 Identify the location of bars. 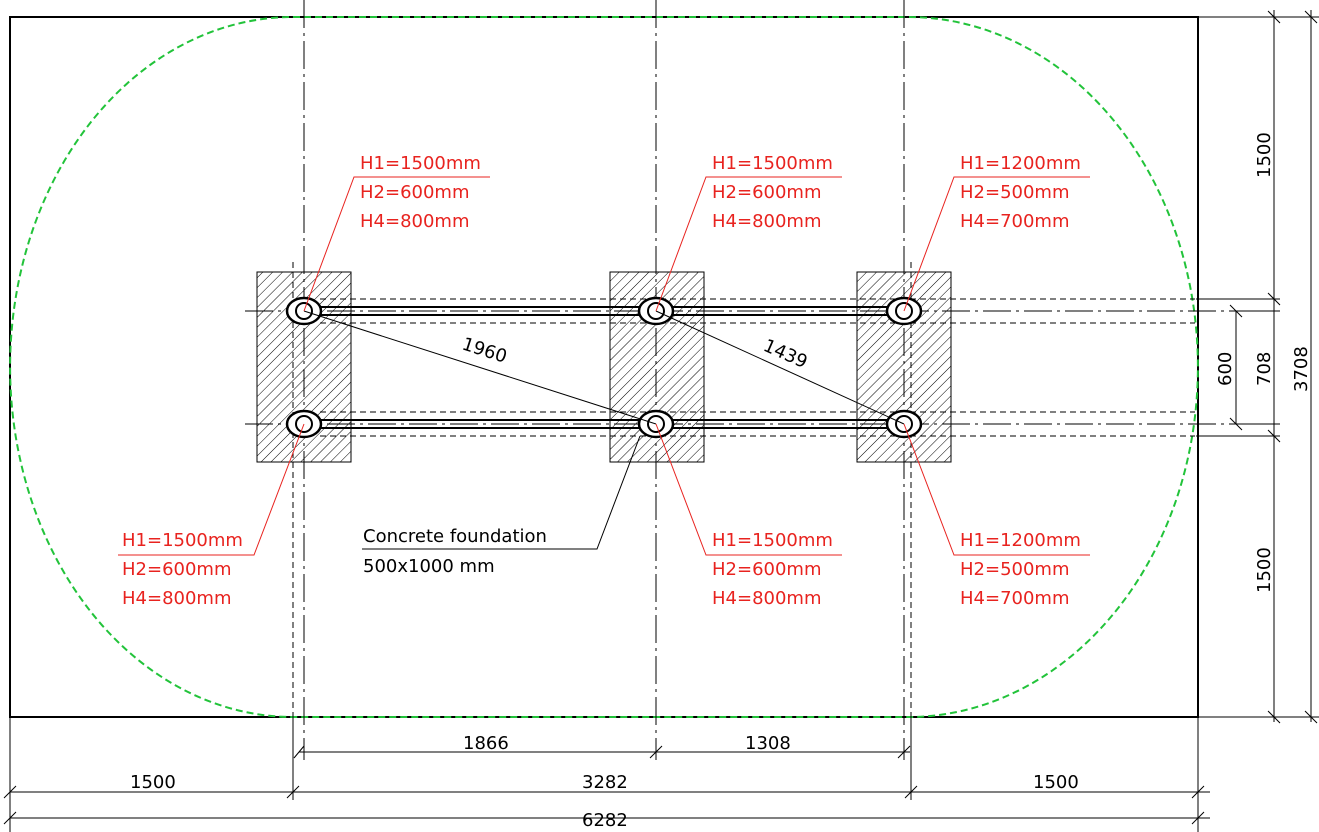
(603, 367).